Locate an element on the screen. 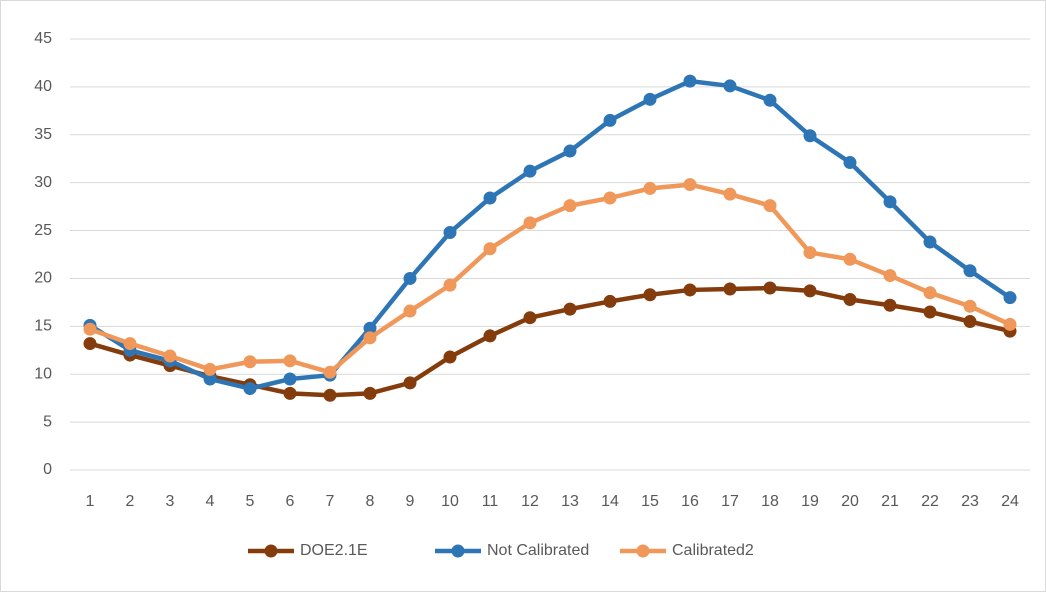 Image resolution: width=1046 pixels, height=592 pixels. x-tick-label: 11 is located at coordinates (490, 501).